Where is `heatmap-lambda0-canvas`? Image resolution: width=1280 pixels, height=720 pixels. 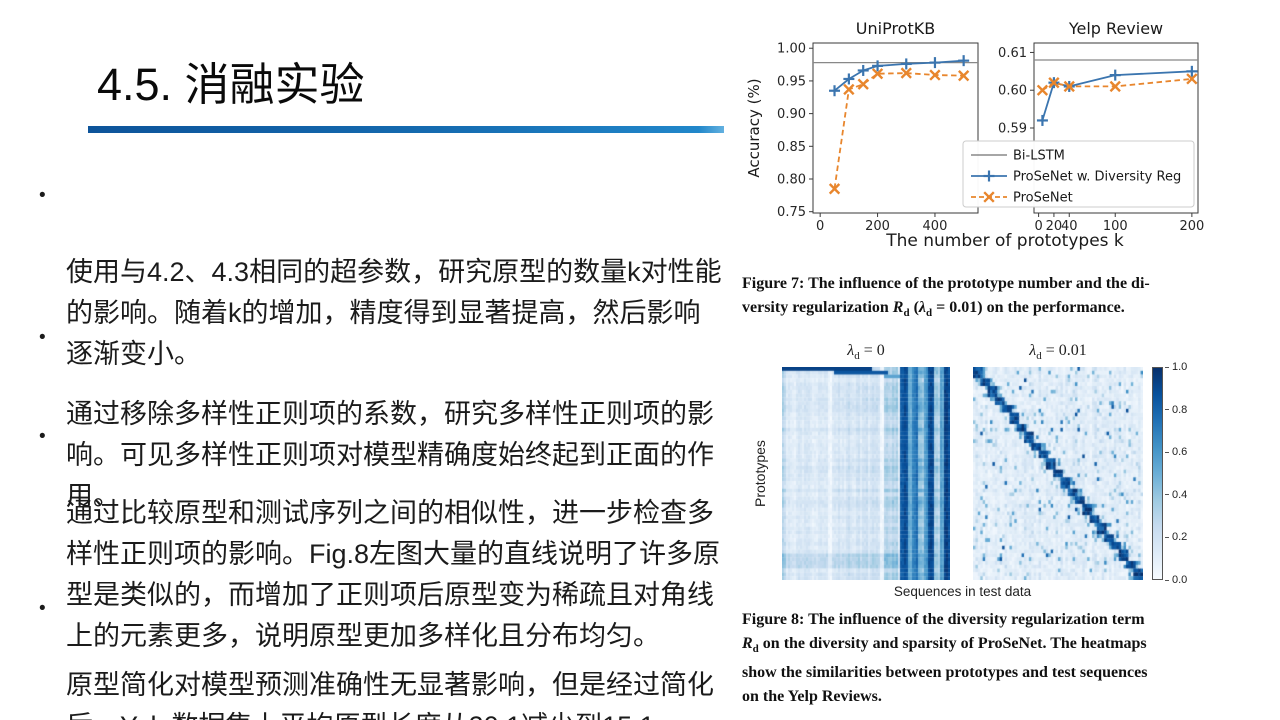 heatmap-lambda0-canvas is located at coordinates (866, 473).